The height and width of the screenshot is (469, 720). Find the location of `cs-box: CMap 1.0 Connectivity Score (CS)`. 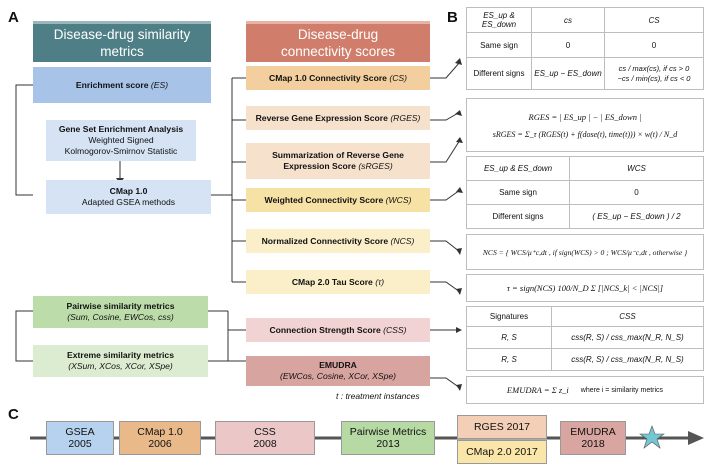

cs-box: CMap 1.0 Connectivity Score (CS) is located at coordinates (338, 78).